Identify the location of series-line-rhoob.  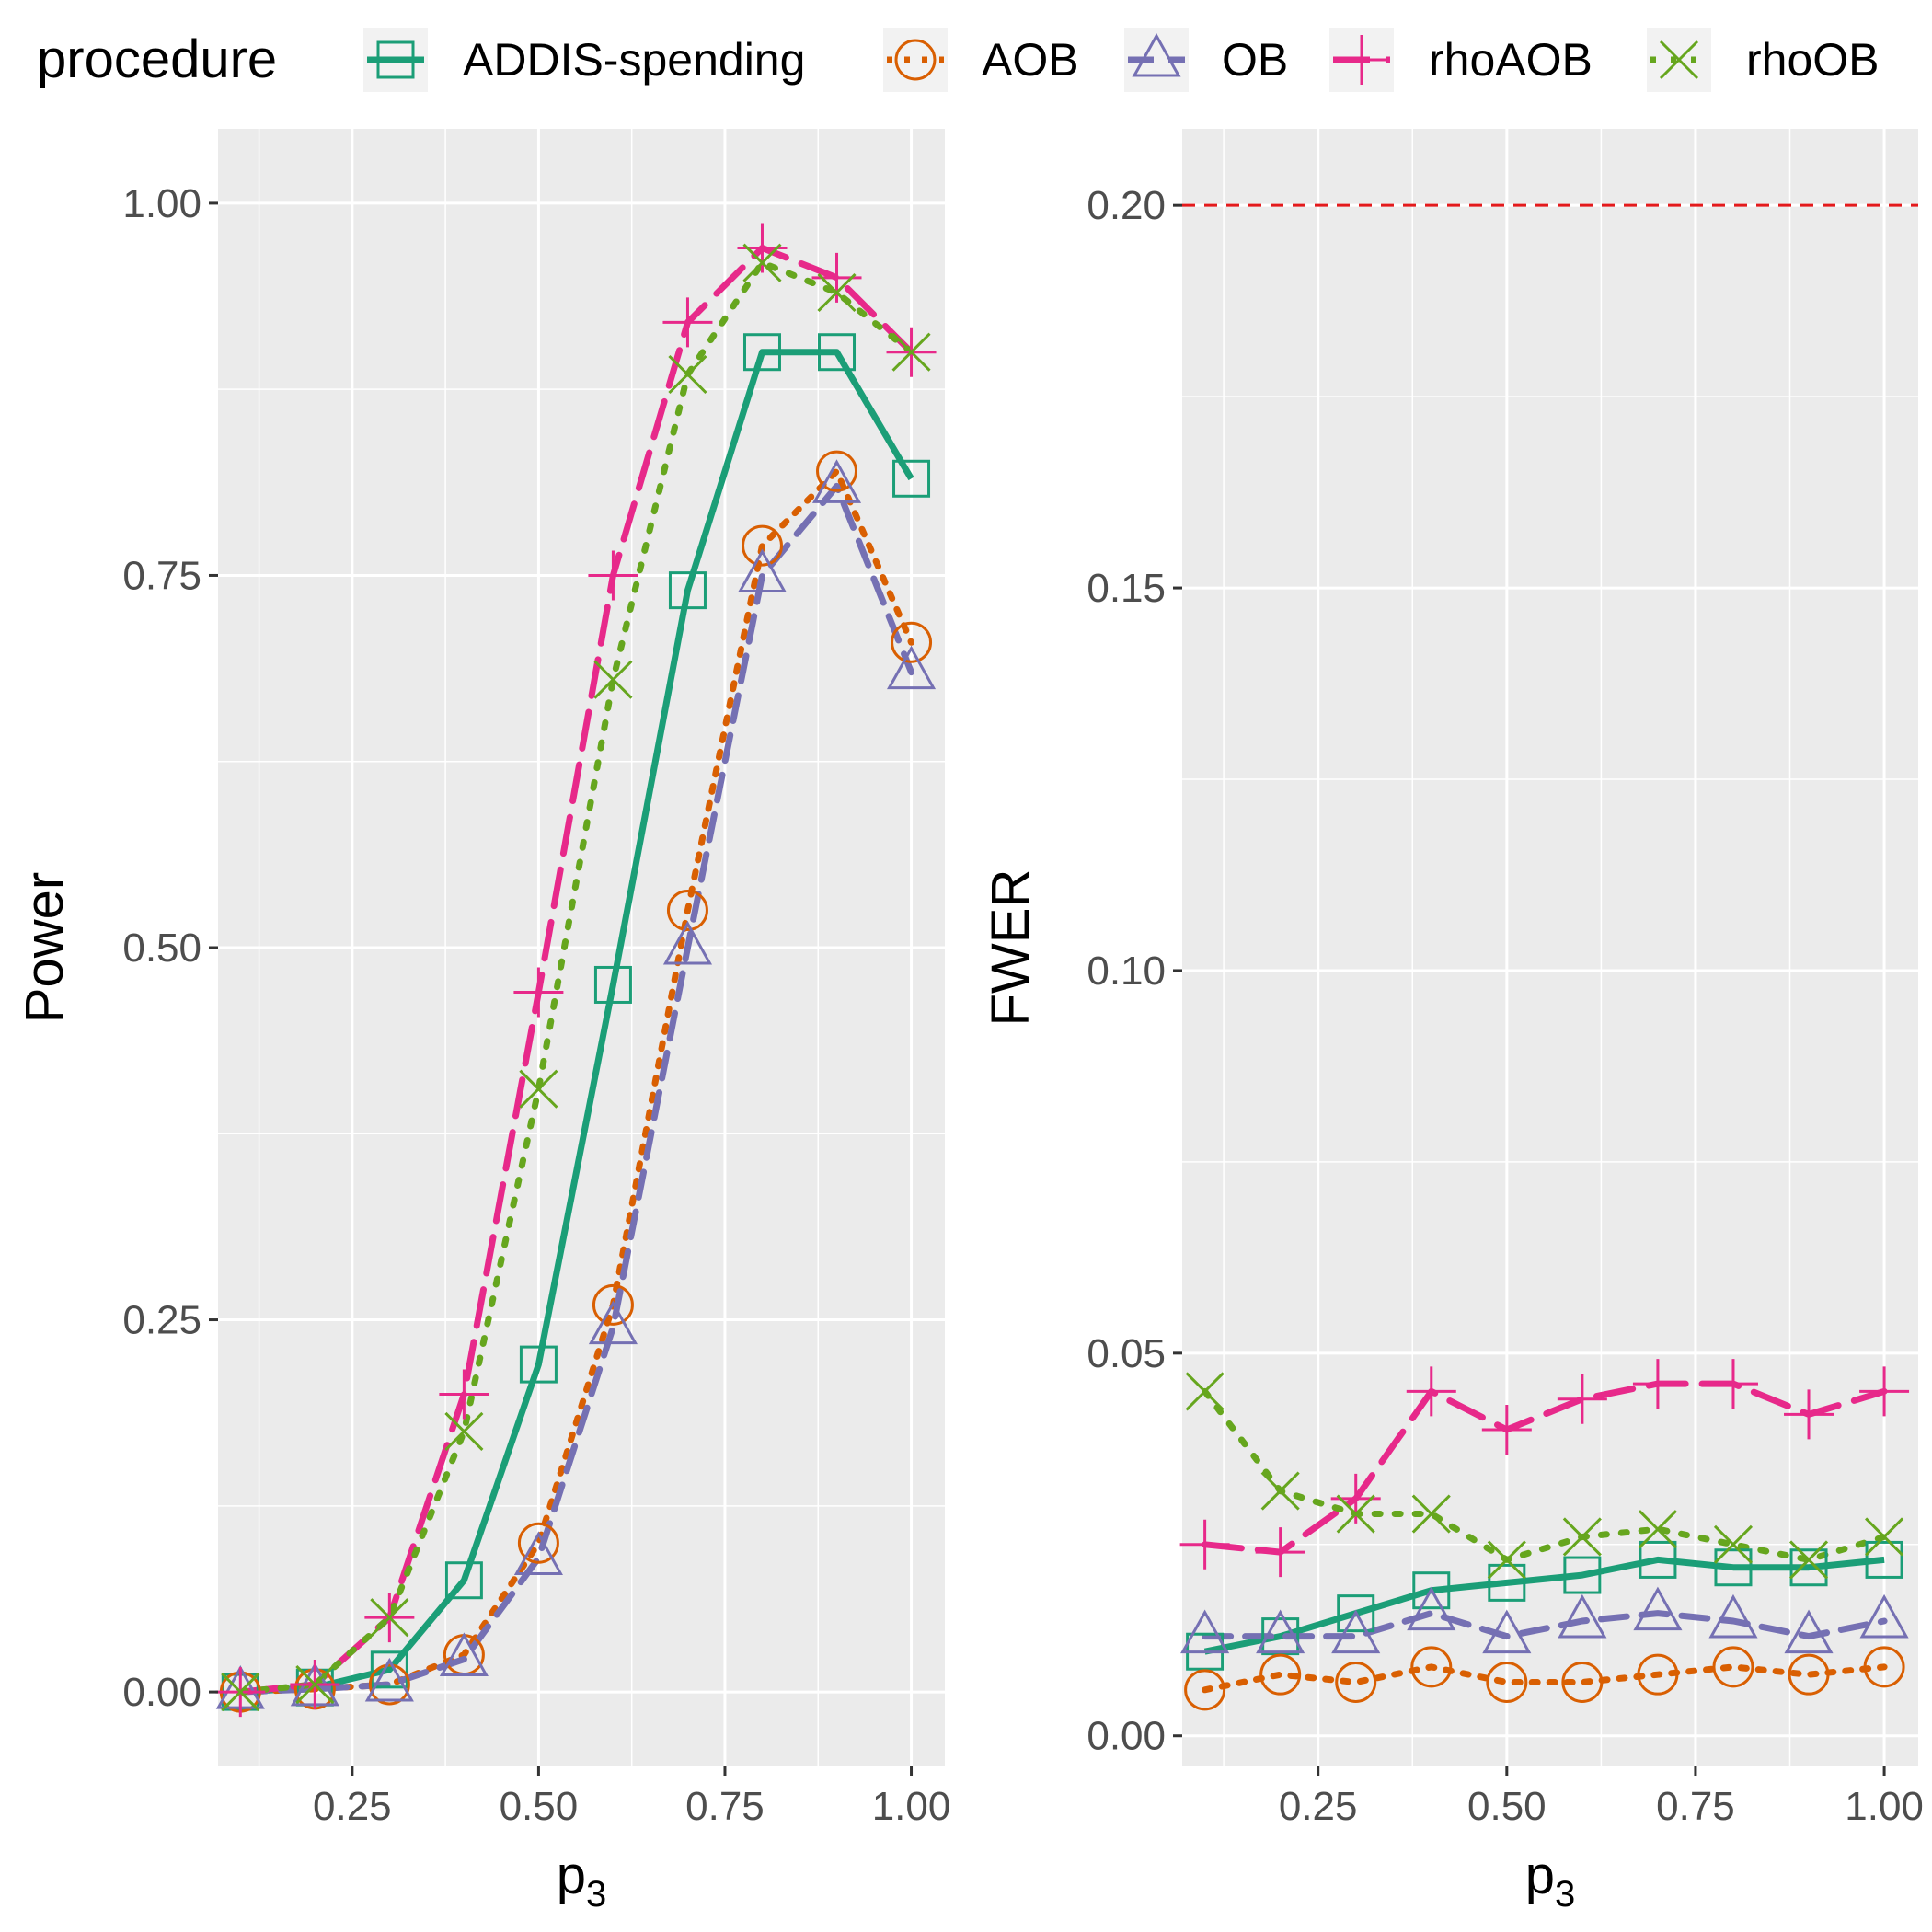
(1545, 1475).